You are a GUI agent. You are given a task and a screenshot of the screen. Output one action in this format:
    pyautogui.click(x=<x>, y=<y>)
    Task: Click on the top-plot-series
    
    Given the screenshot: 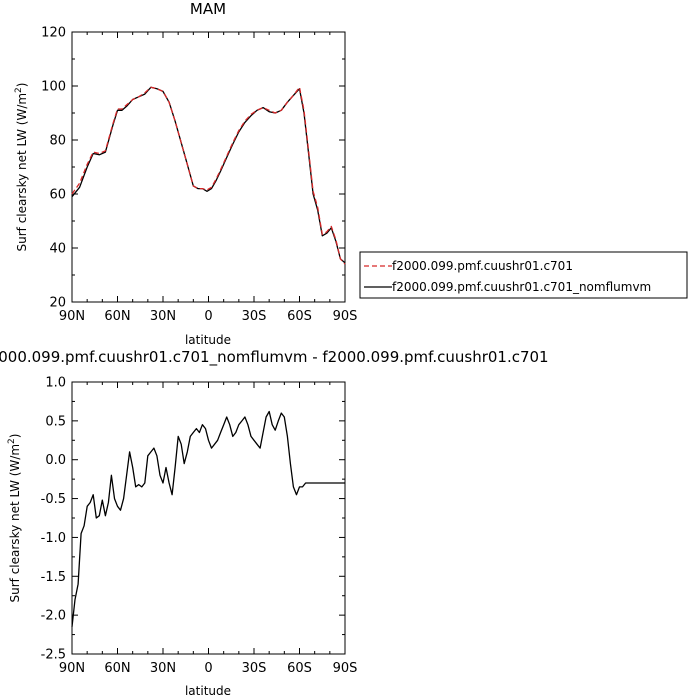 What is the action you would take?
    pyautogui.click(x=208, y=175)
    